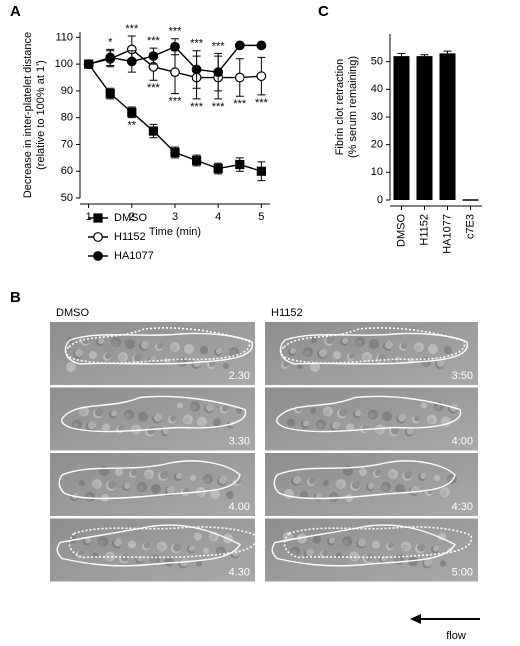 This screenshot has width=520, height=646. What do you see at coordinates (175, 217) in the screenshot?
I see `x-tick-label: 3` at bounding box center [175, 217].